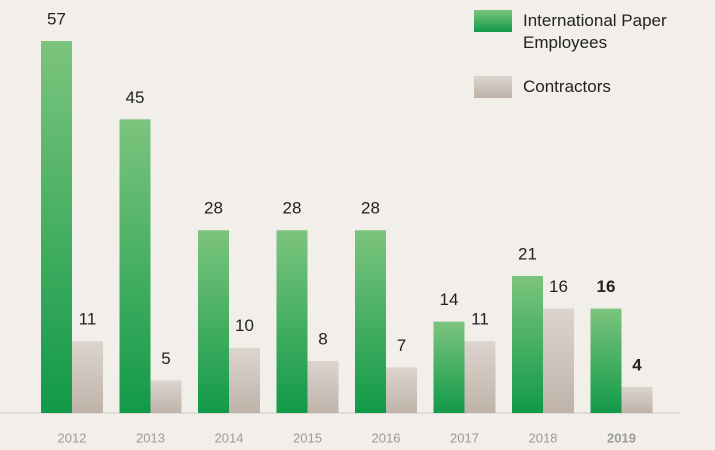 The image size is (715, 450). I want to click on x-tick-label: 2015, so click(307, 437).